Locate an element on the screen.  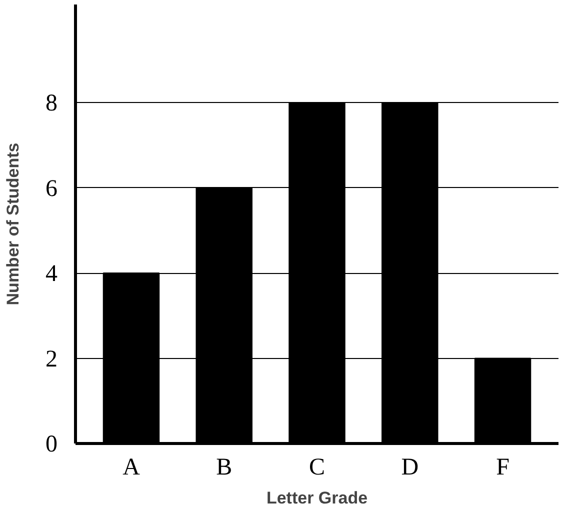
x-tick-label: D is located at coordinates (410, 467).